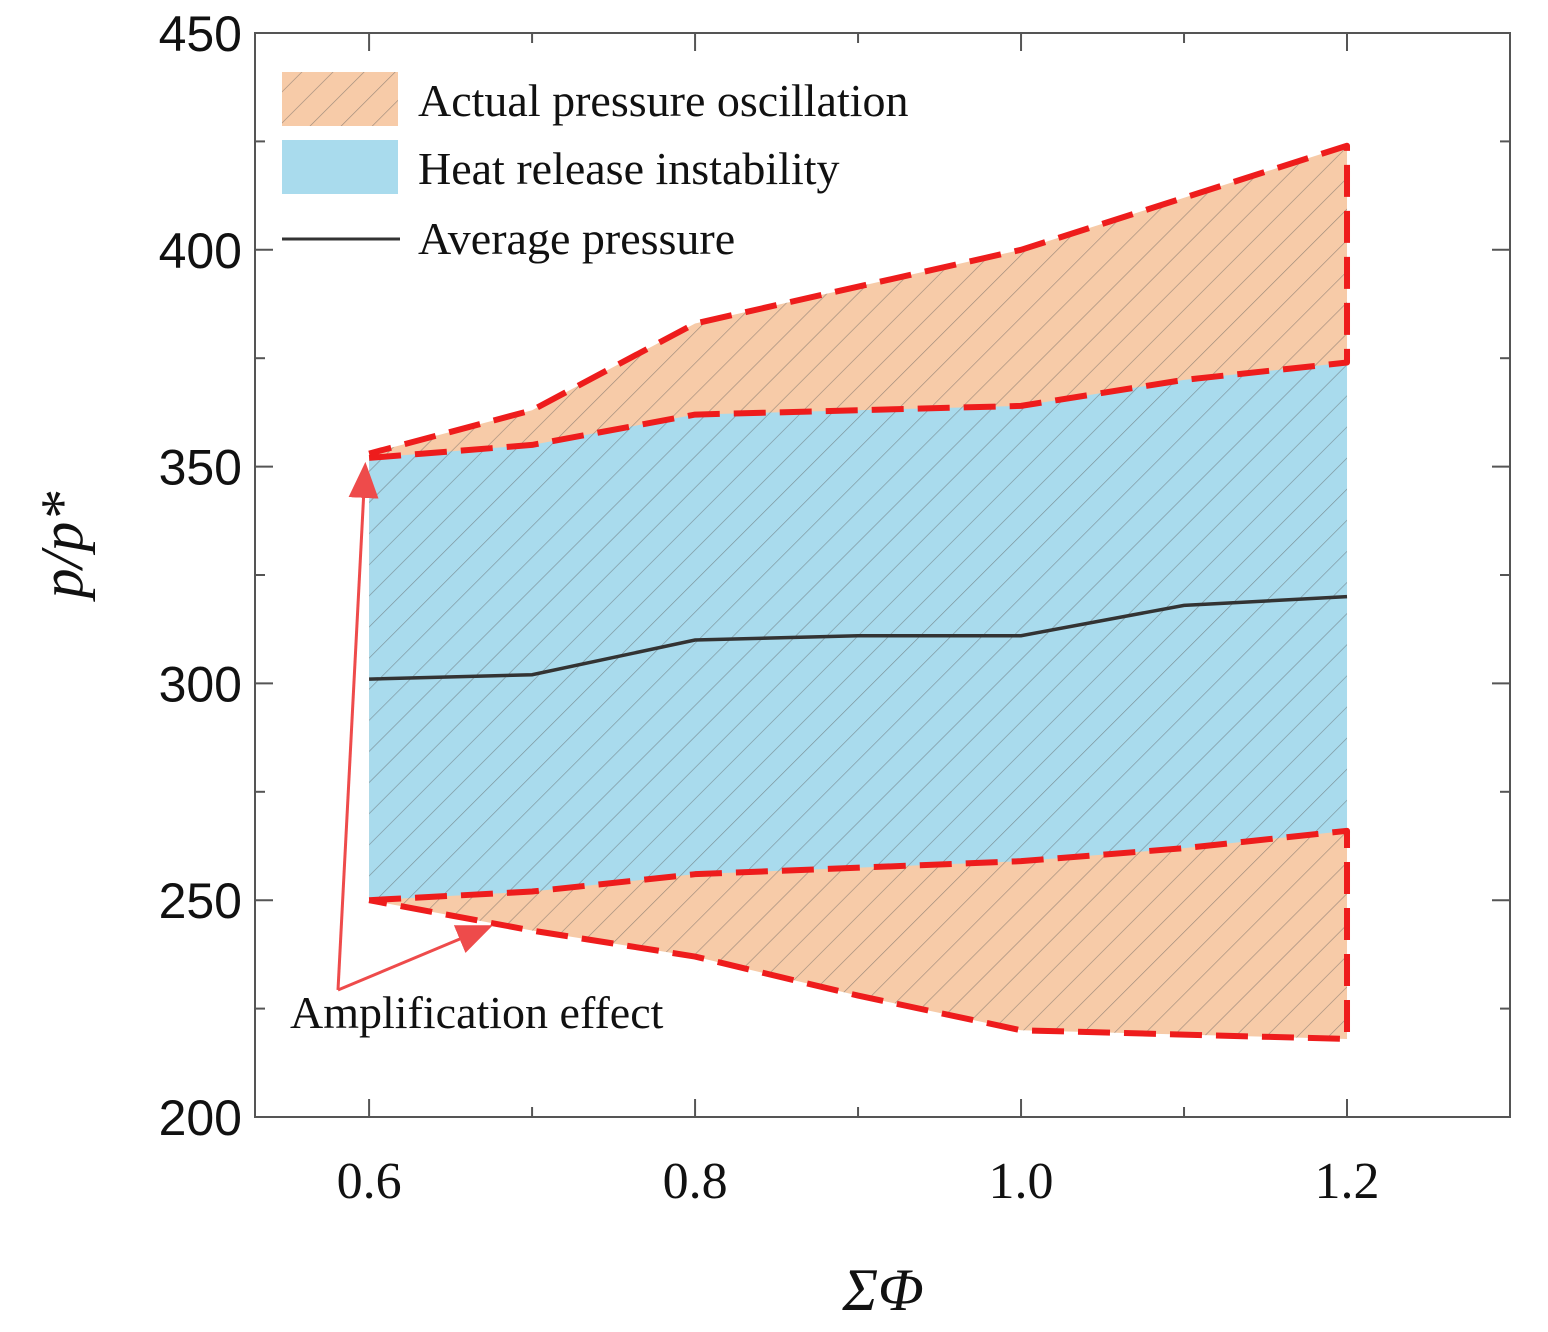 This screenshot has width=1548, height=1332. What do you see at coordinates (882, 1290) in the screenshot?
I see `x-axis-title: ΣΦ` at bounding box center [882, 1290].